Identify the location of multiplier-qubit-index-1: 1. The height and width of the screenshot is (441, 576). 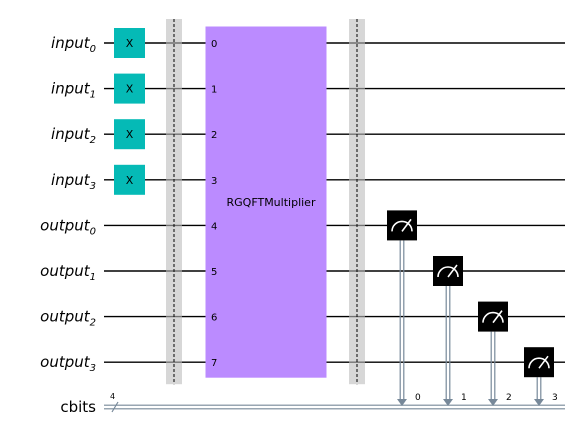
(214, 90).